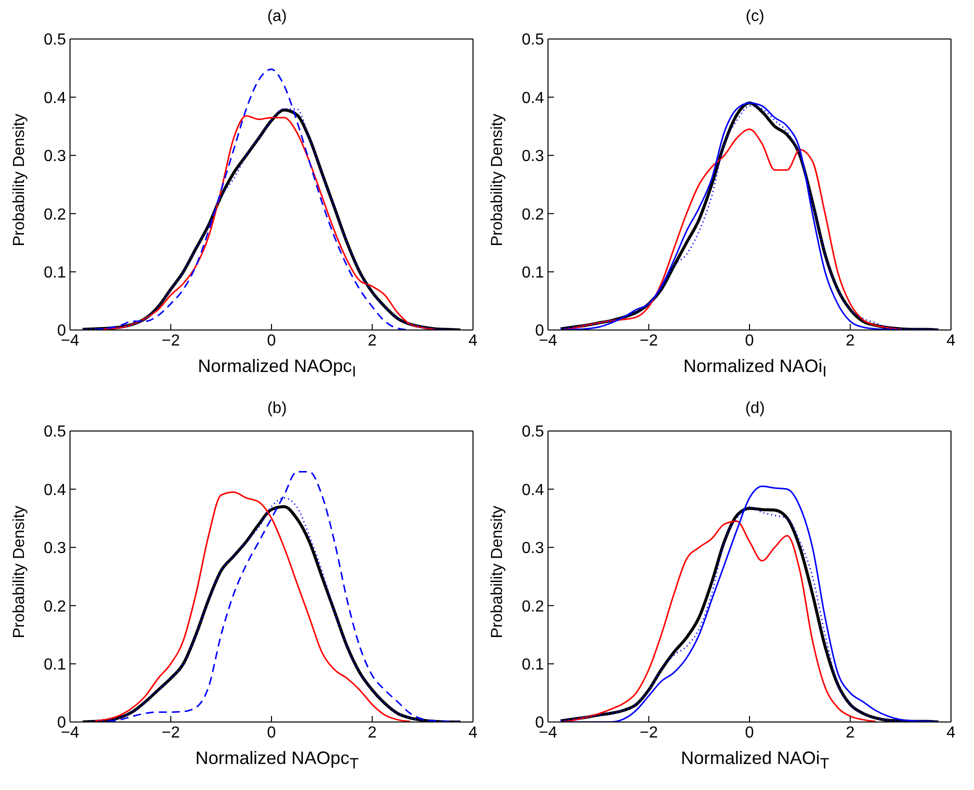  What do you see at coordinates (277, 409) in the screenshot?
I see `chart-title: (b)` at bounding box center [277, 409].